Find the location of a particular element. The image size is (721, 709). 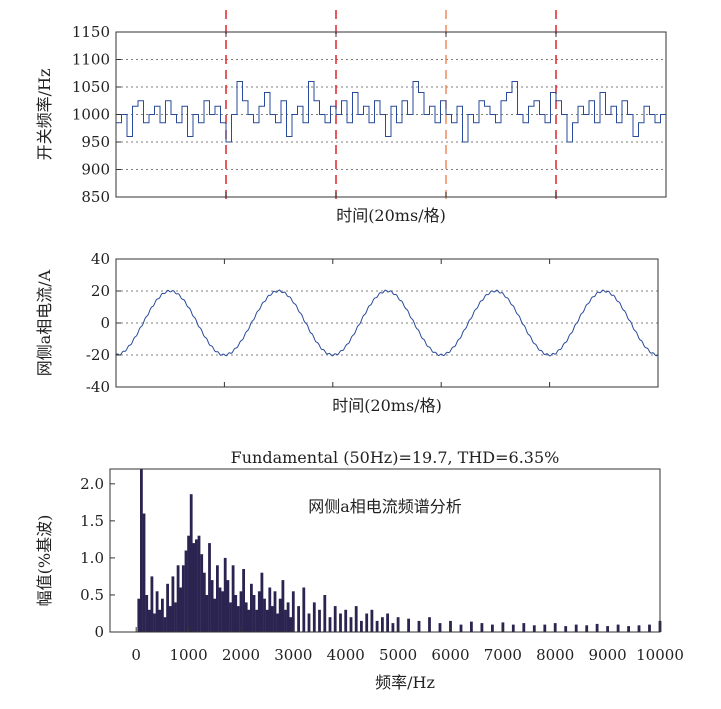

y-ticks: 850 900 950 1000 1050 1100 1150 is located at coordinates (96, 114).